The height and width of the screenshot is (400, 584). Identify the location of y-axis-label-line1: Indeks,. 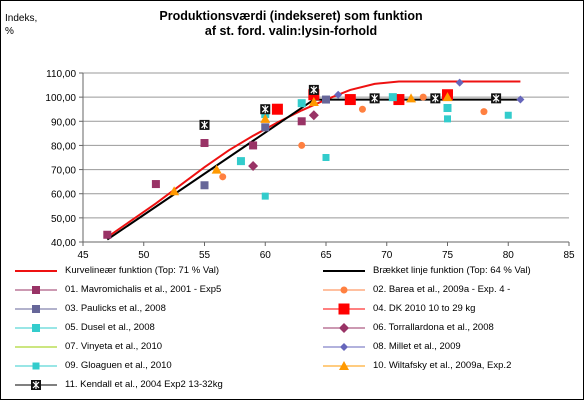
(21, 18).